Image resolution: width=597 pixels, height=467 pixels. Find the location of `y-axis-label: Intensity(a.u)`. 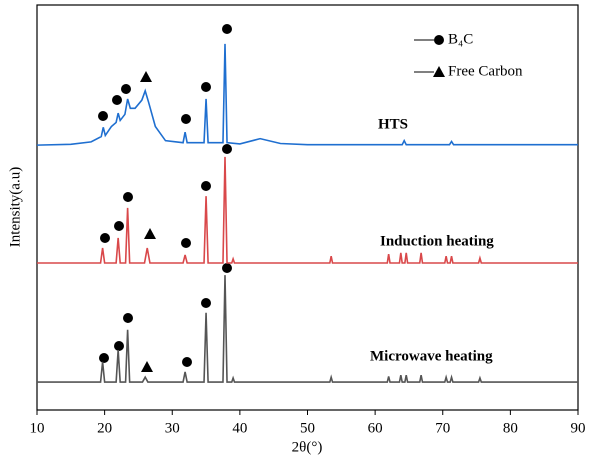

y-axis-label: Intensity(a.u) is located at coordinates (15, 207).